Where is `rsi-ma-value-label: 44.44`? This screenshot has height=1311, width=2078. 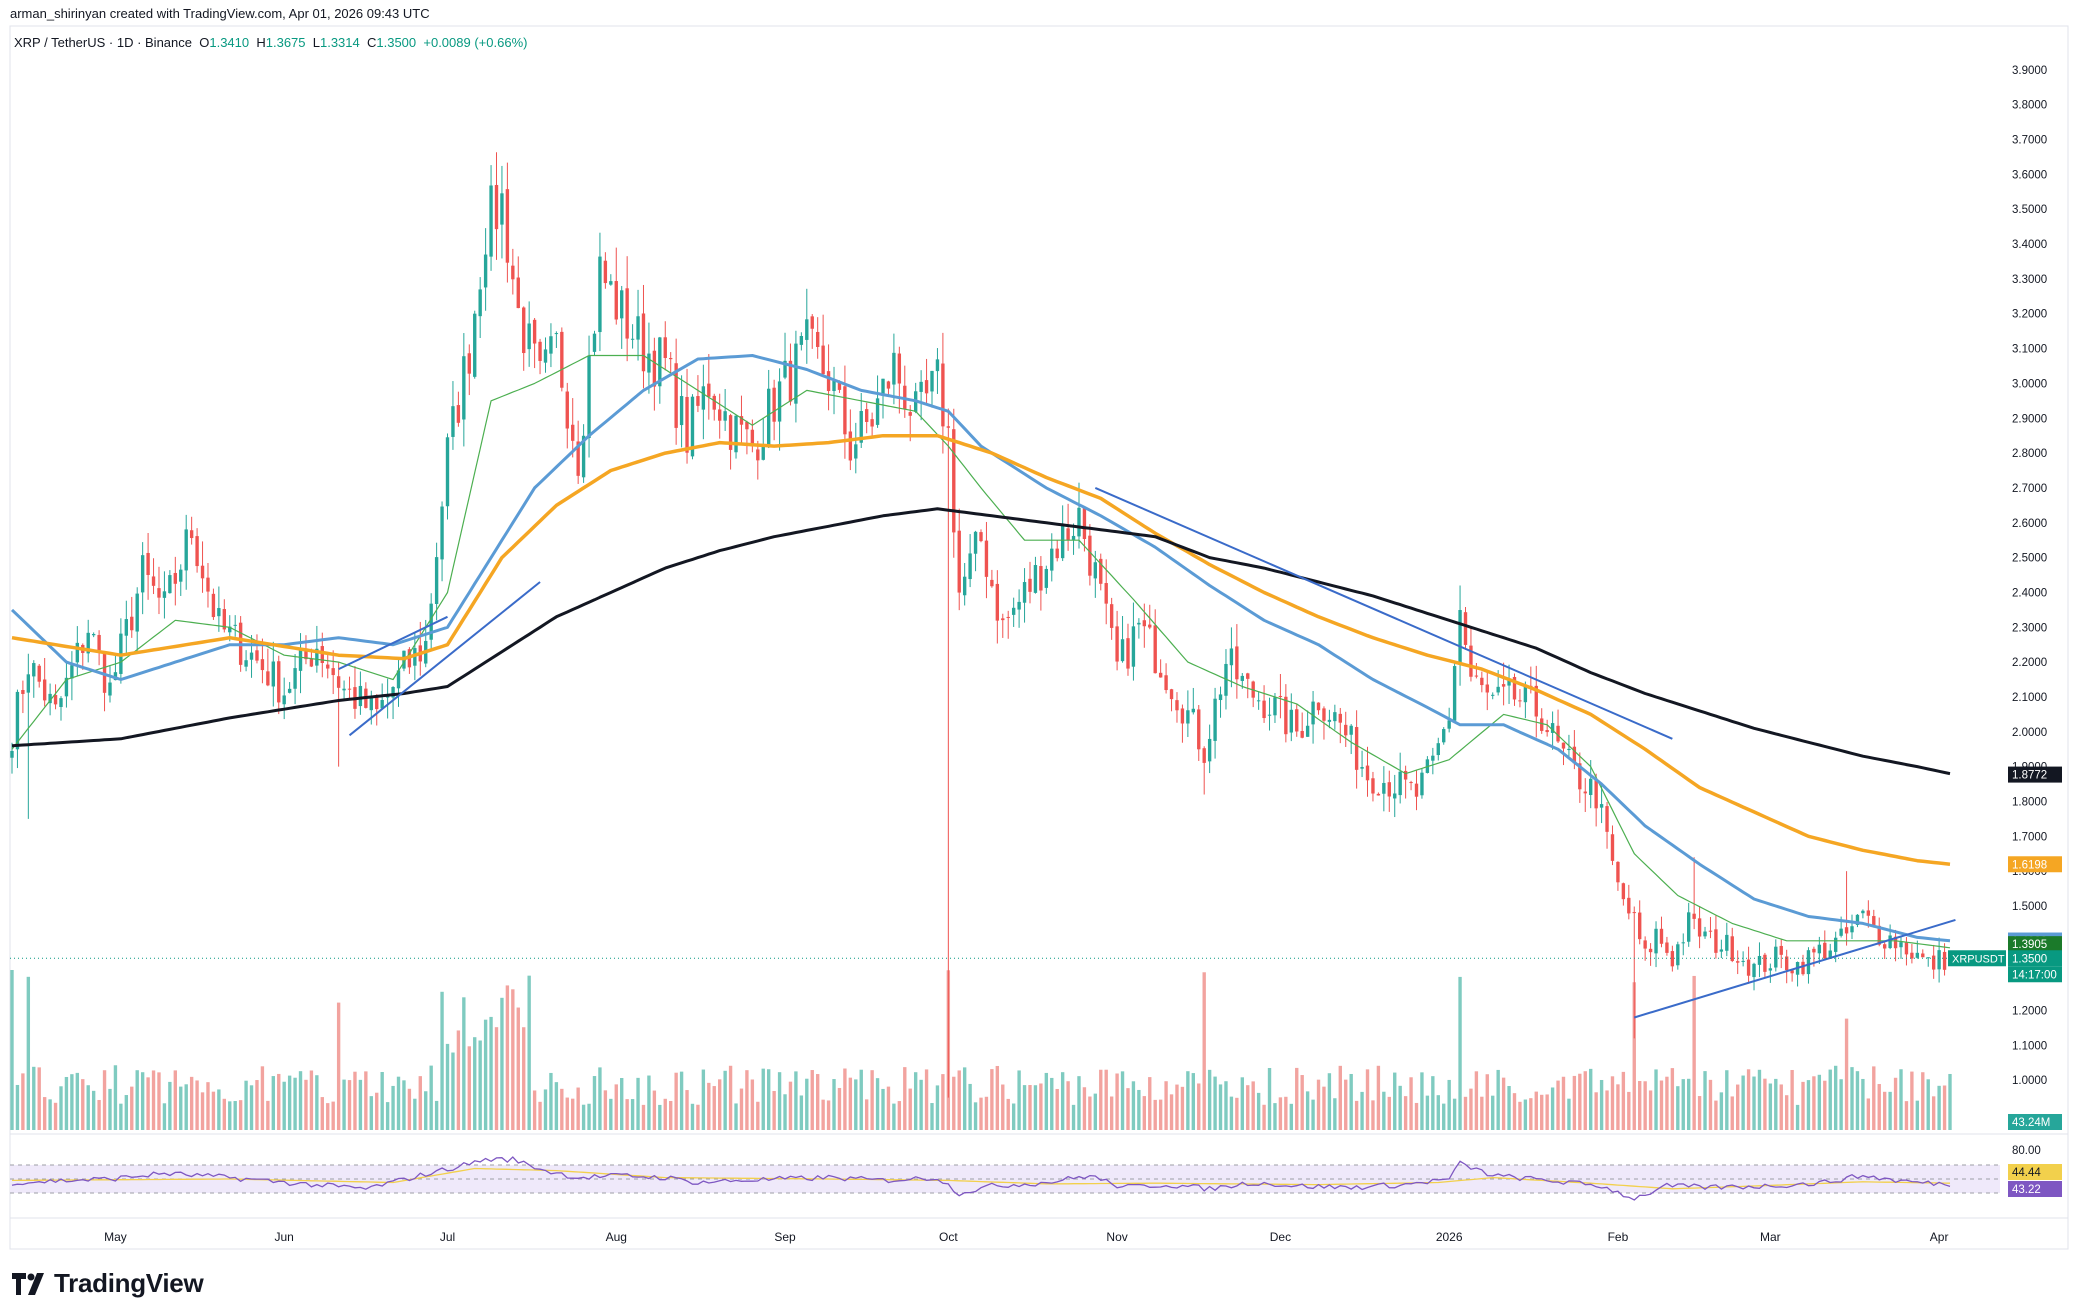
rsi-ma-value-label: 44.44 is located at coordinates (2035, 1172).